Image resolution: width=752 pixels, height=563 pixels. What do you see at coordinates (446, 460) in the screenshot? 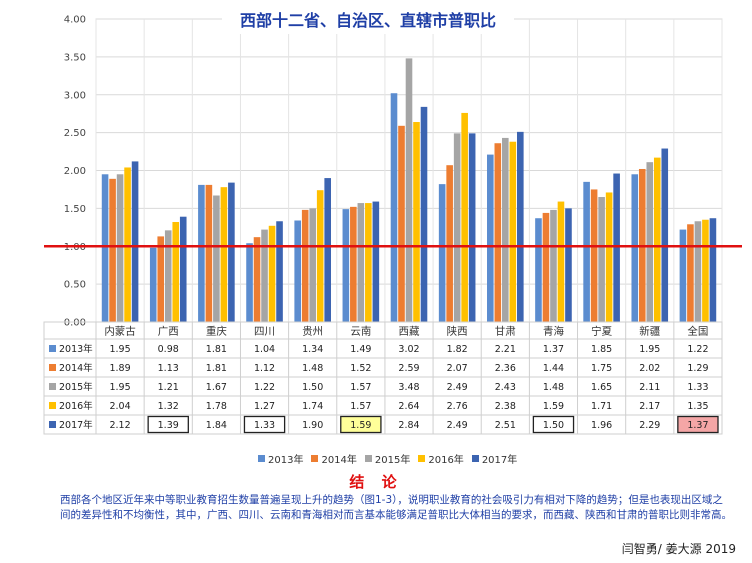
I see `legend-label: 2016年` at bounding box center [446, 460].